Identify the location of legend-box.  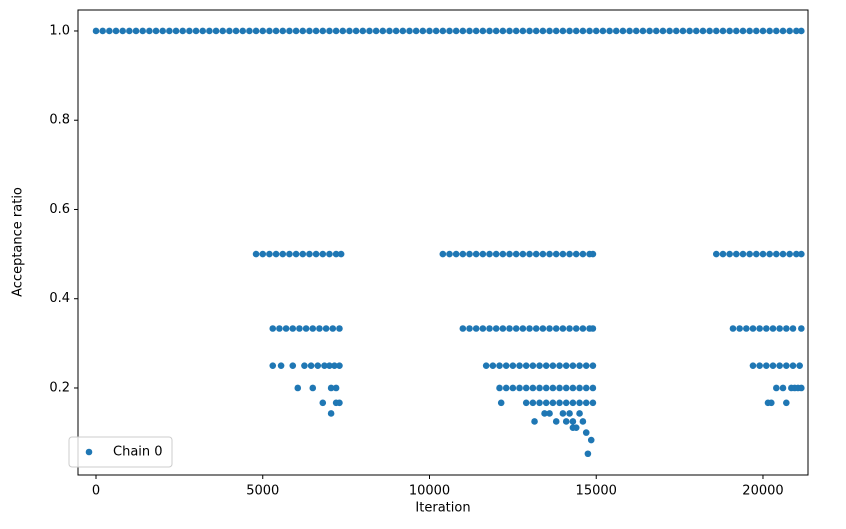
(120, 452).